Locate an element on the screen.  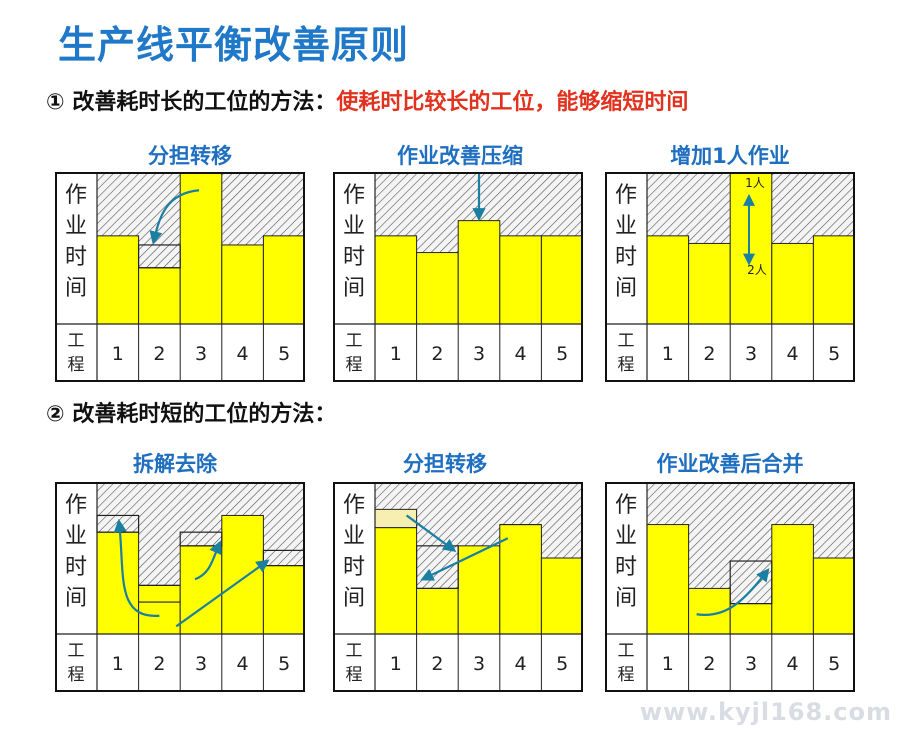
panel-1-title: 分担转移 is located at coordinates (190, 156).